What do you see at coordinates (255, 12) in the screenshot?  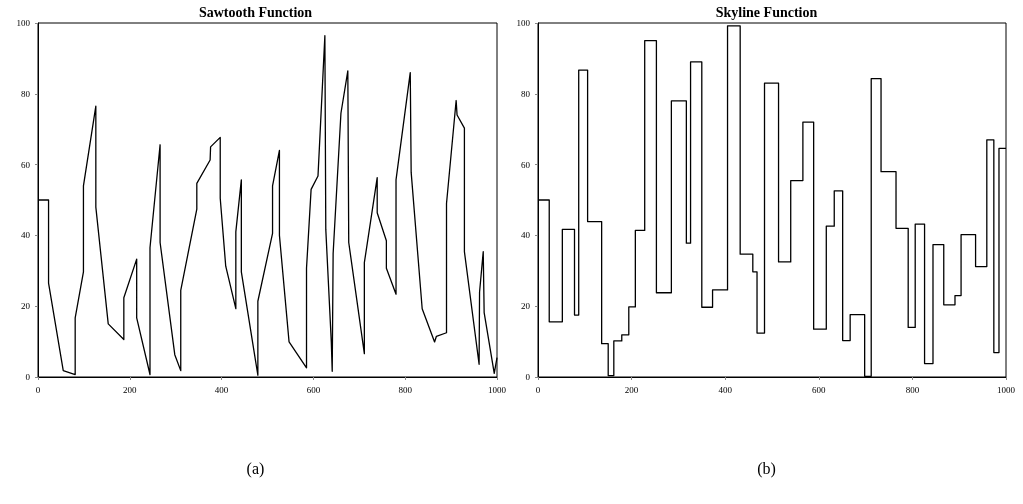 I see `chart-title: Sawtooth Function` at bounding box center [255, 12].